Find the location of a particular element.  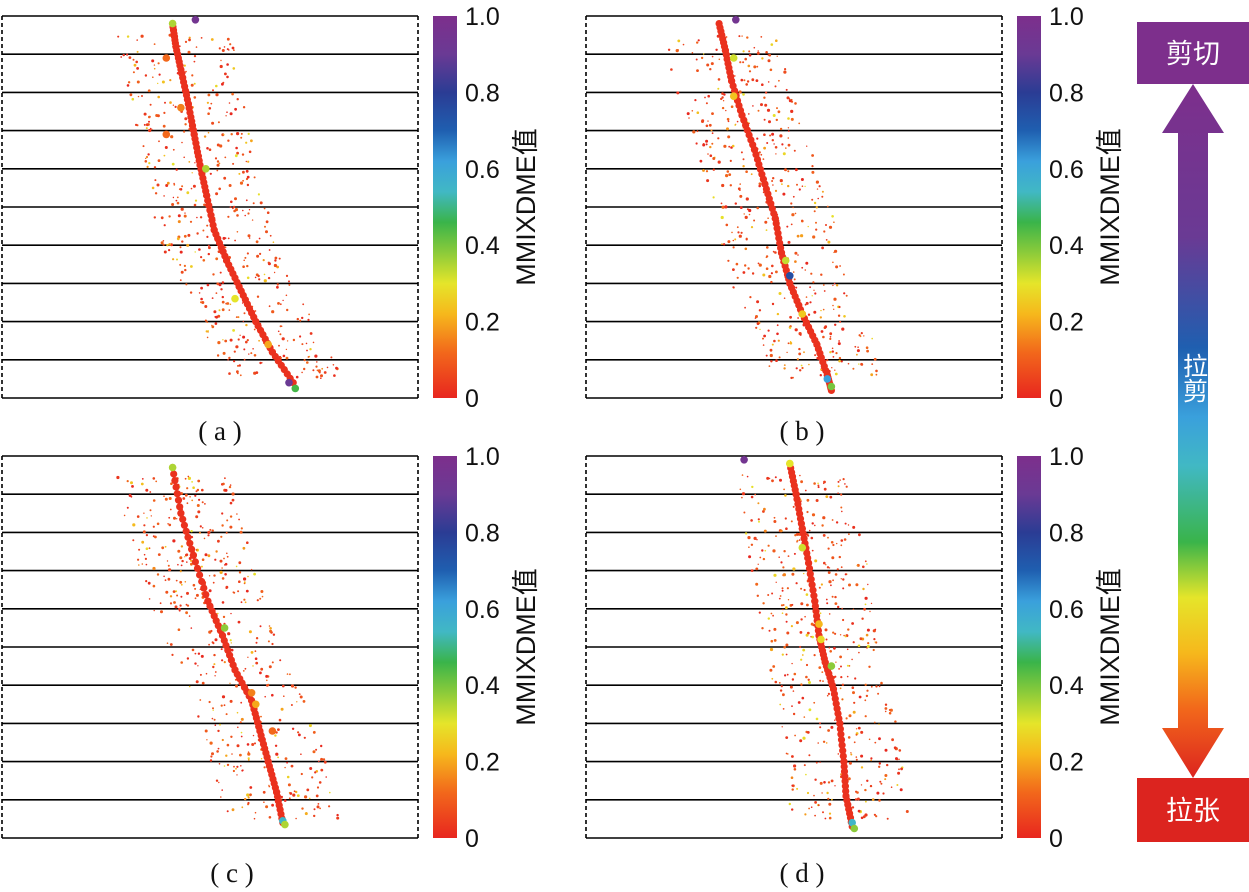

data-point is located at coordinates (251, 693).